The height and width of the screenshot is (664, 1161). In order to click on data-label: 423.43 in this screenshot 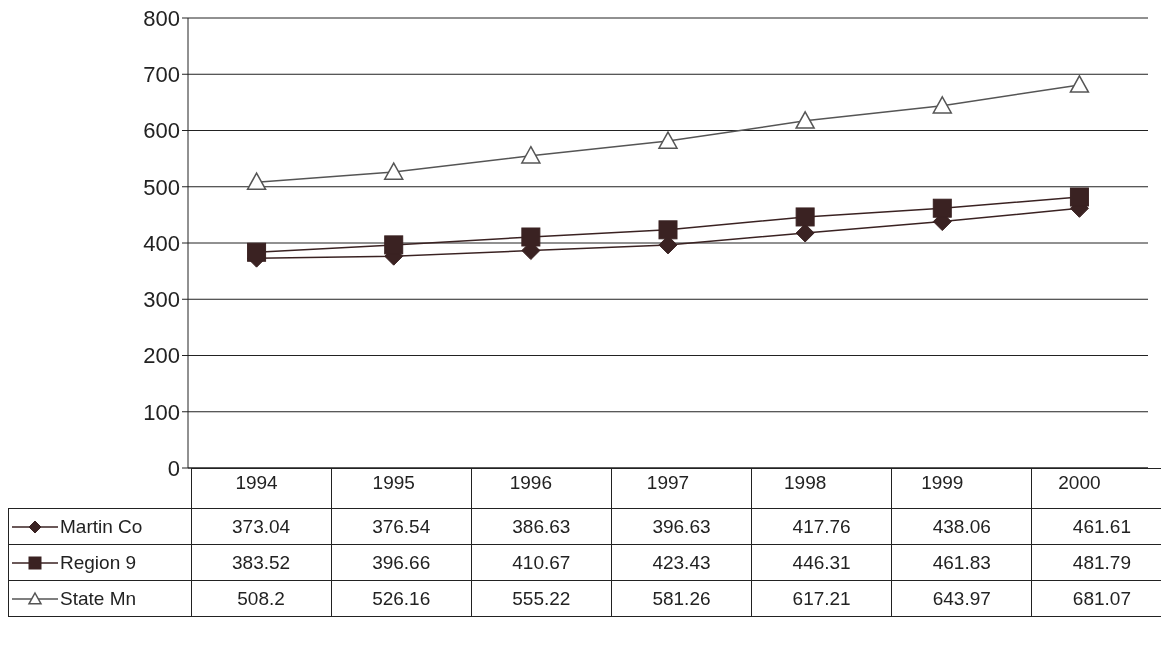, I will do `click(681, 562)`.